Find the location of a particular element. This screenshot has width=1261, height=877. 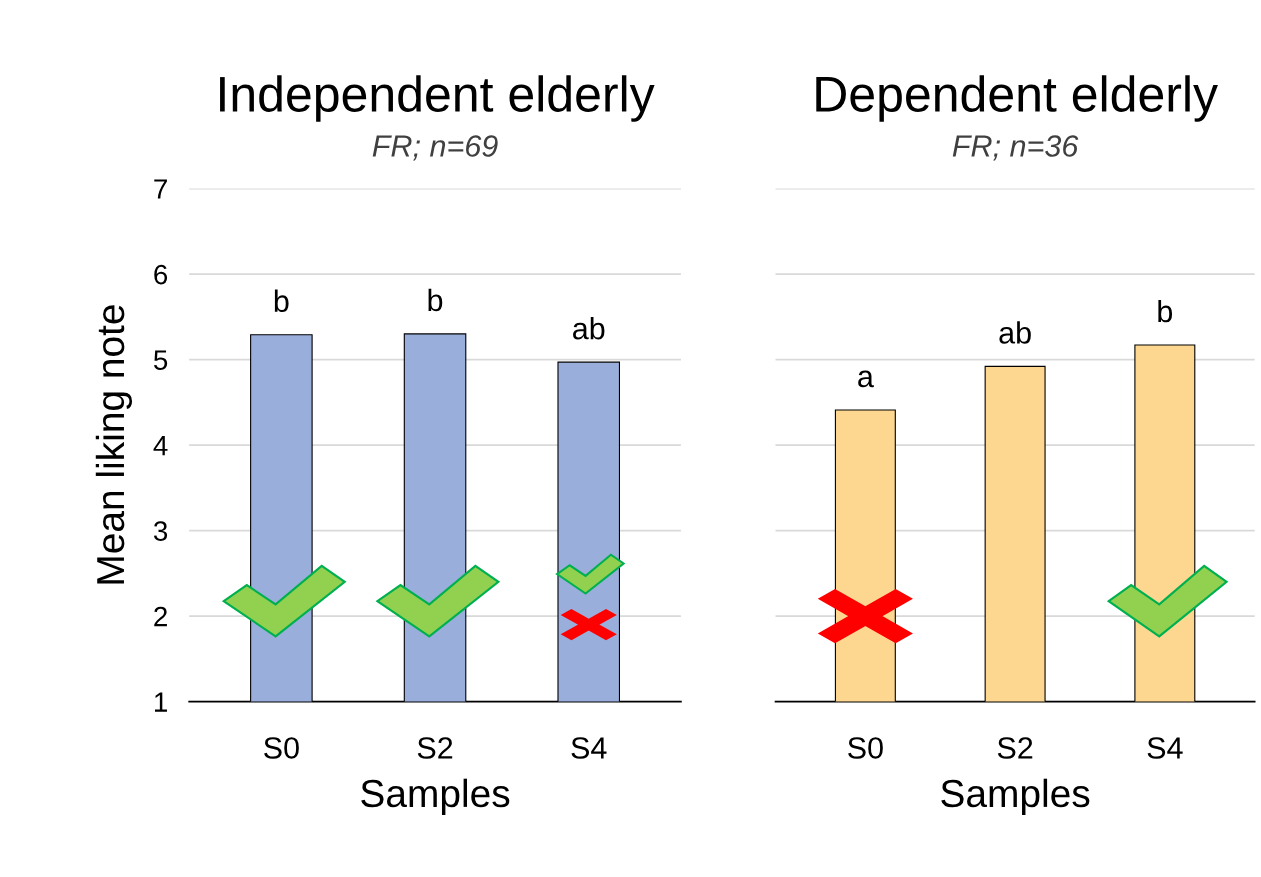

y-tick-label: 5 is located at coordinates (160, 360).